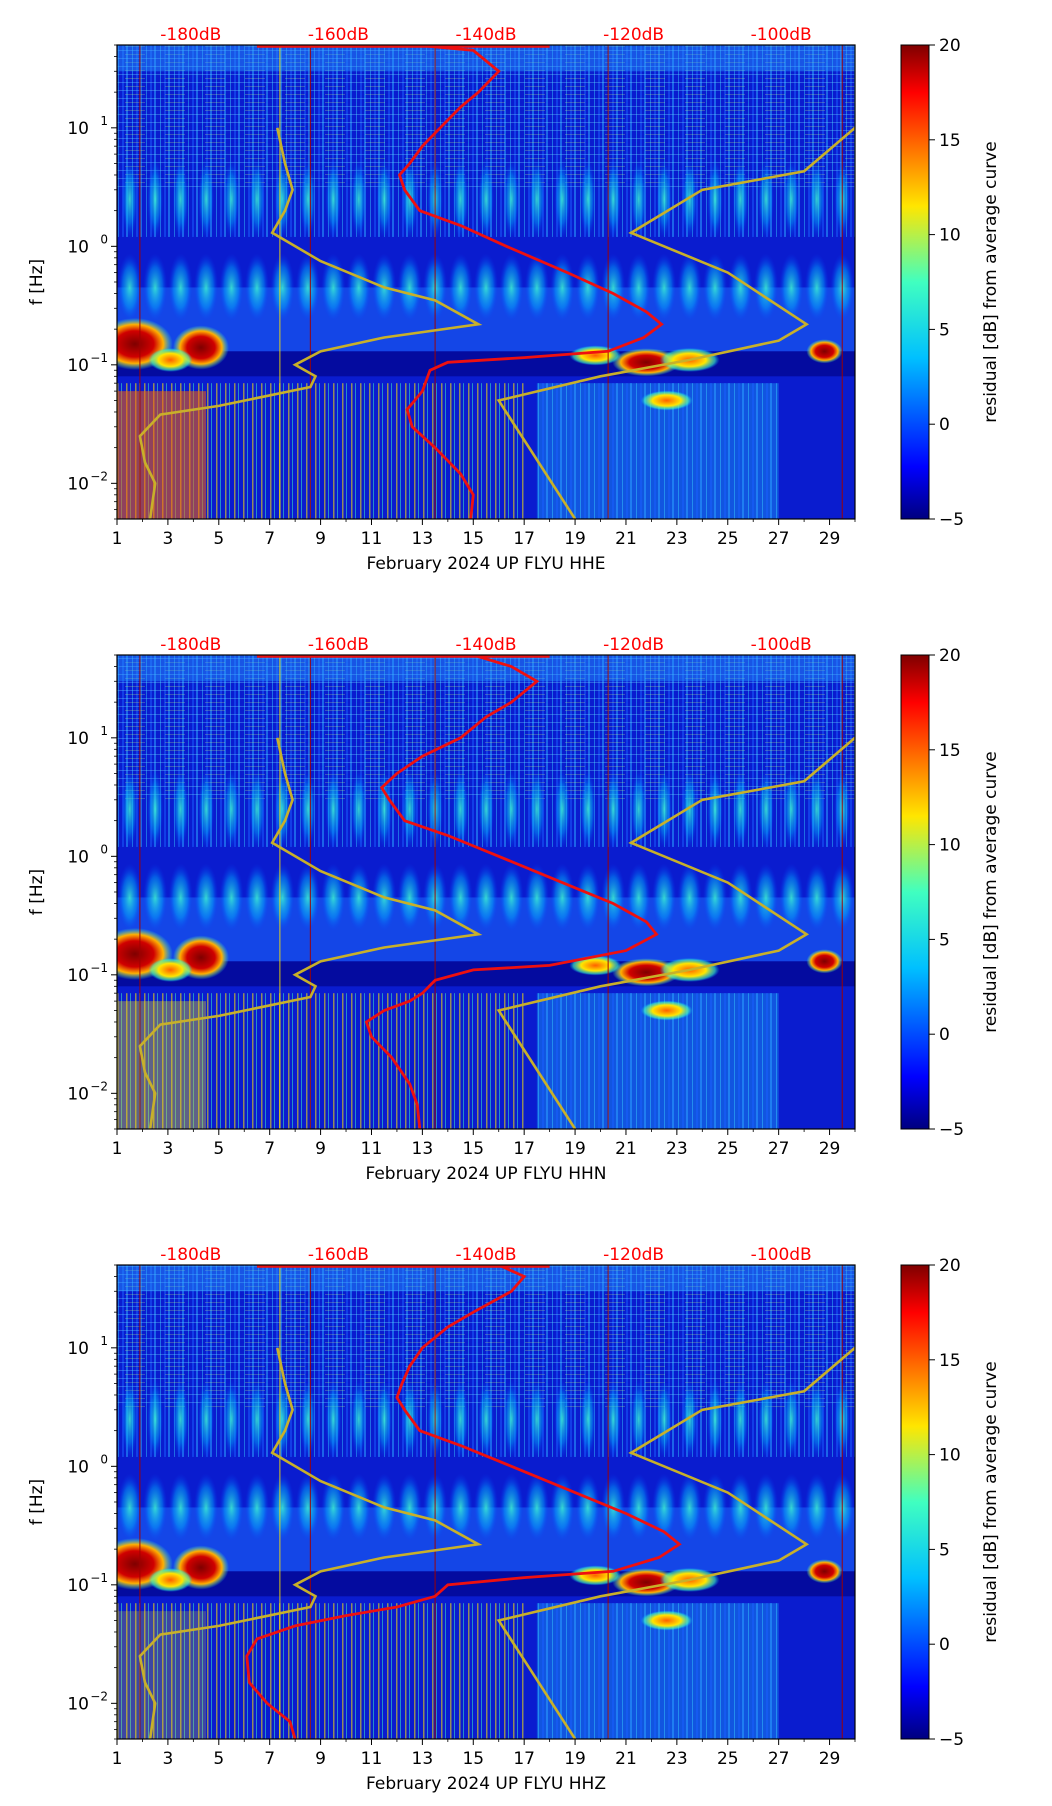  Describe the element at coordinates (99, 1086) in the screenshot. I see `y-tick-exponent: −2` at that location.